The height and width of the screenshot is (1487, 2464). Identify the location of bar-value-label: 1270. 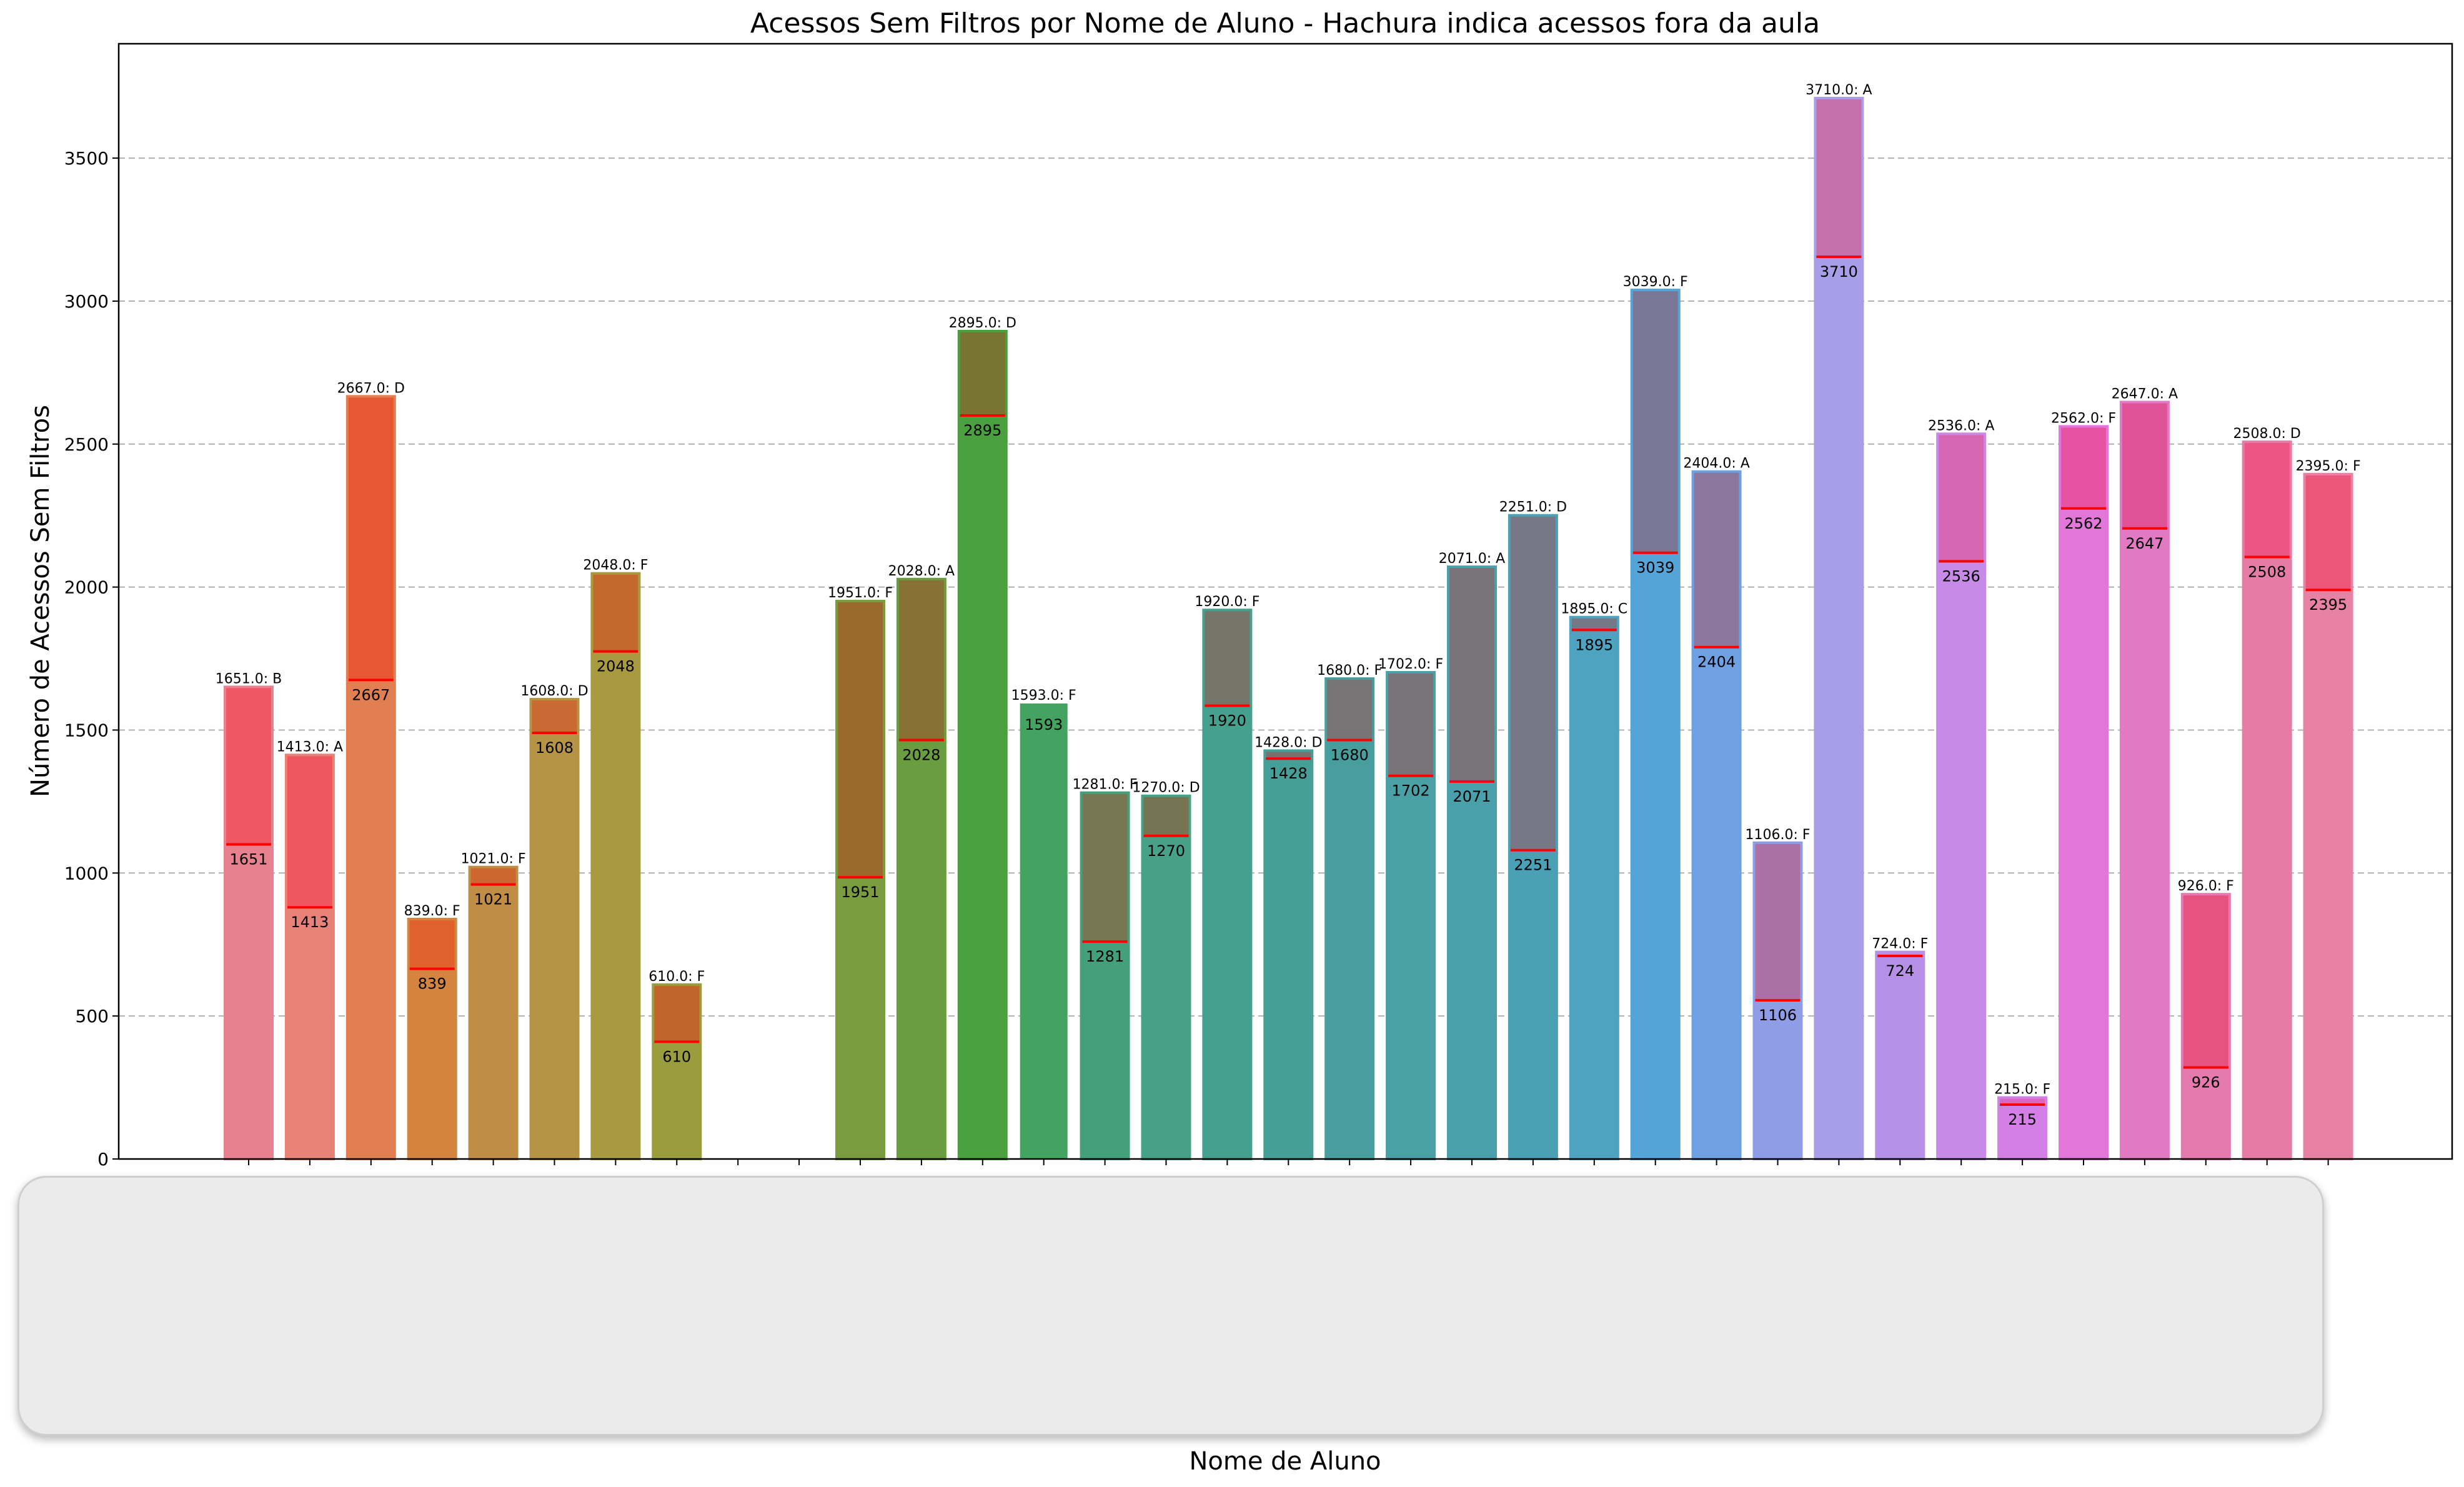
(1166, 851).